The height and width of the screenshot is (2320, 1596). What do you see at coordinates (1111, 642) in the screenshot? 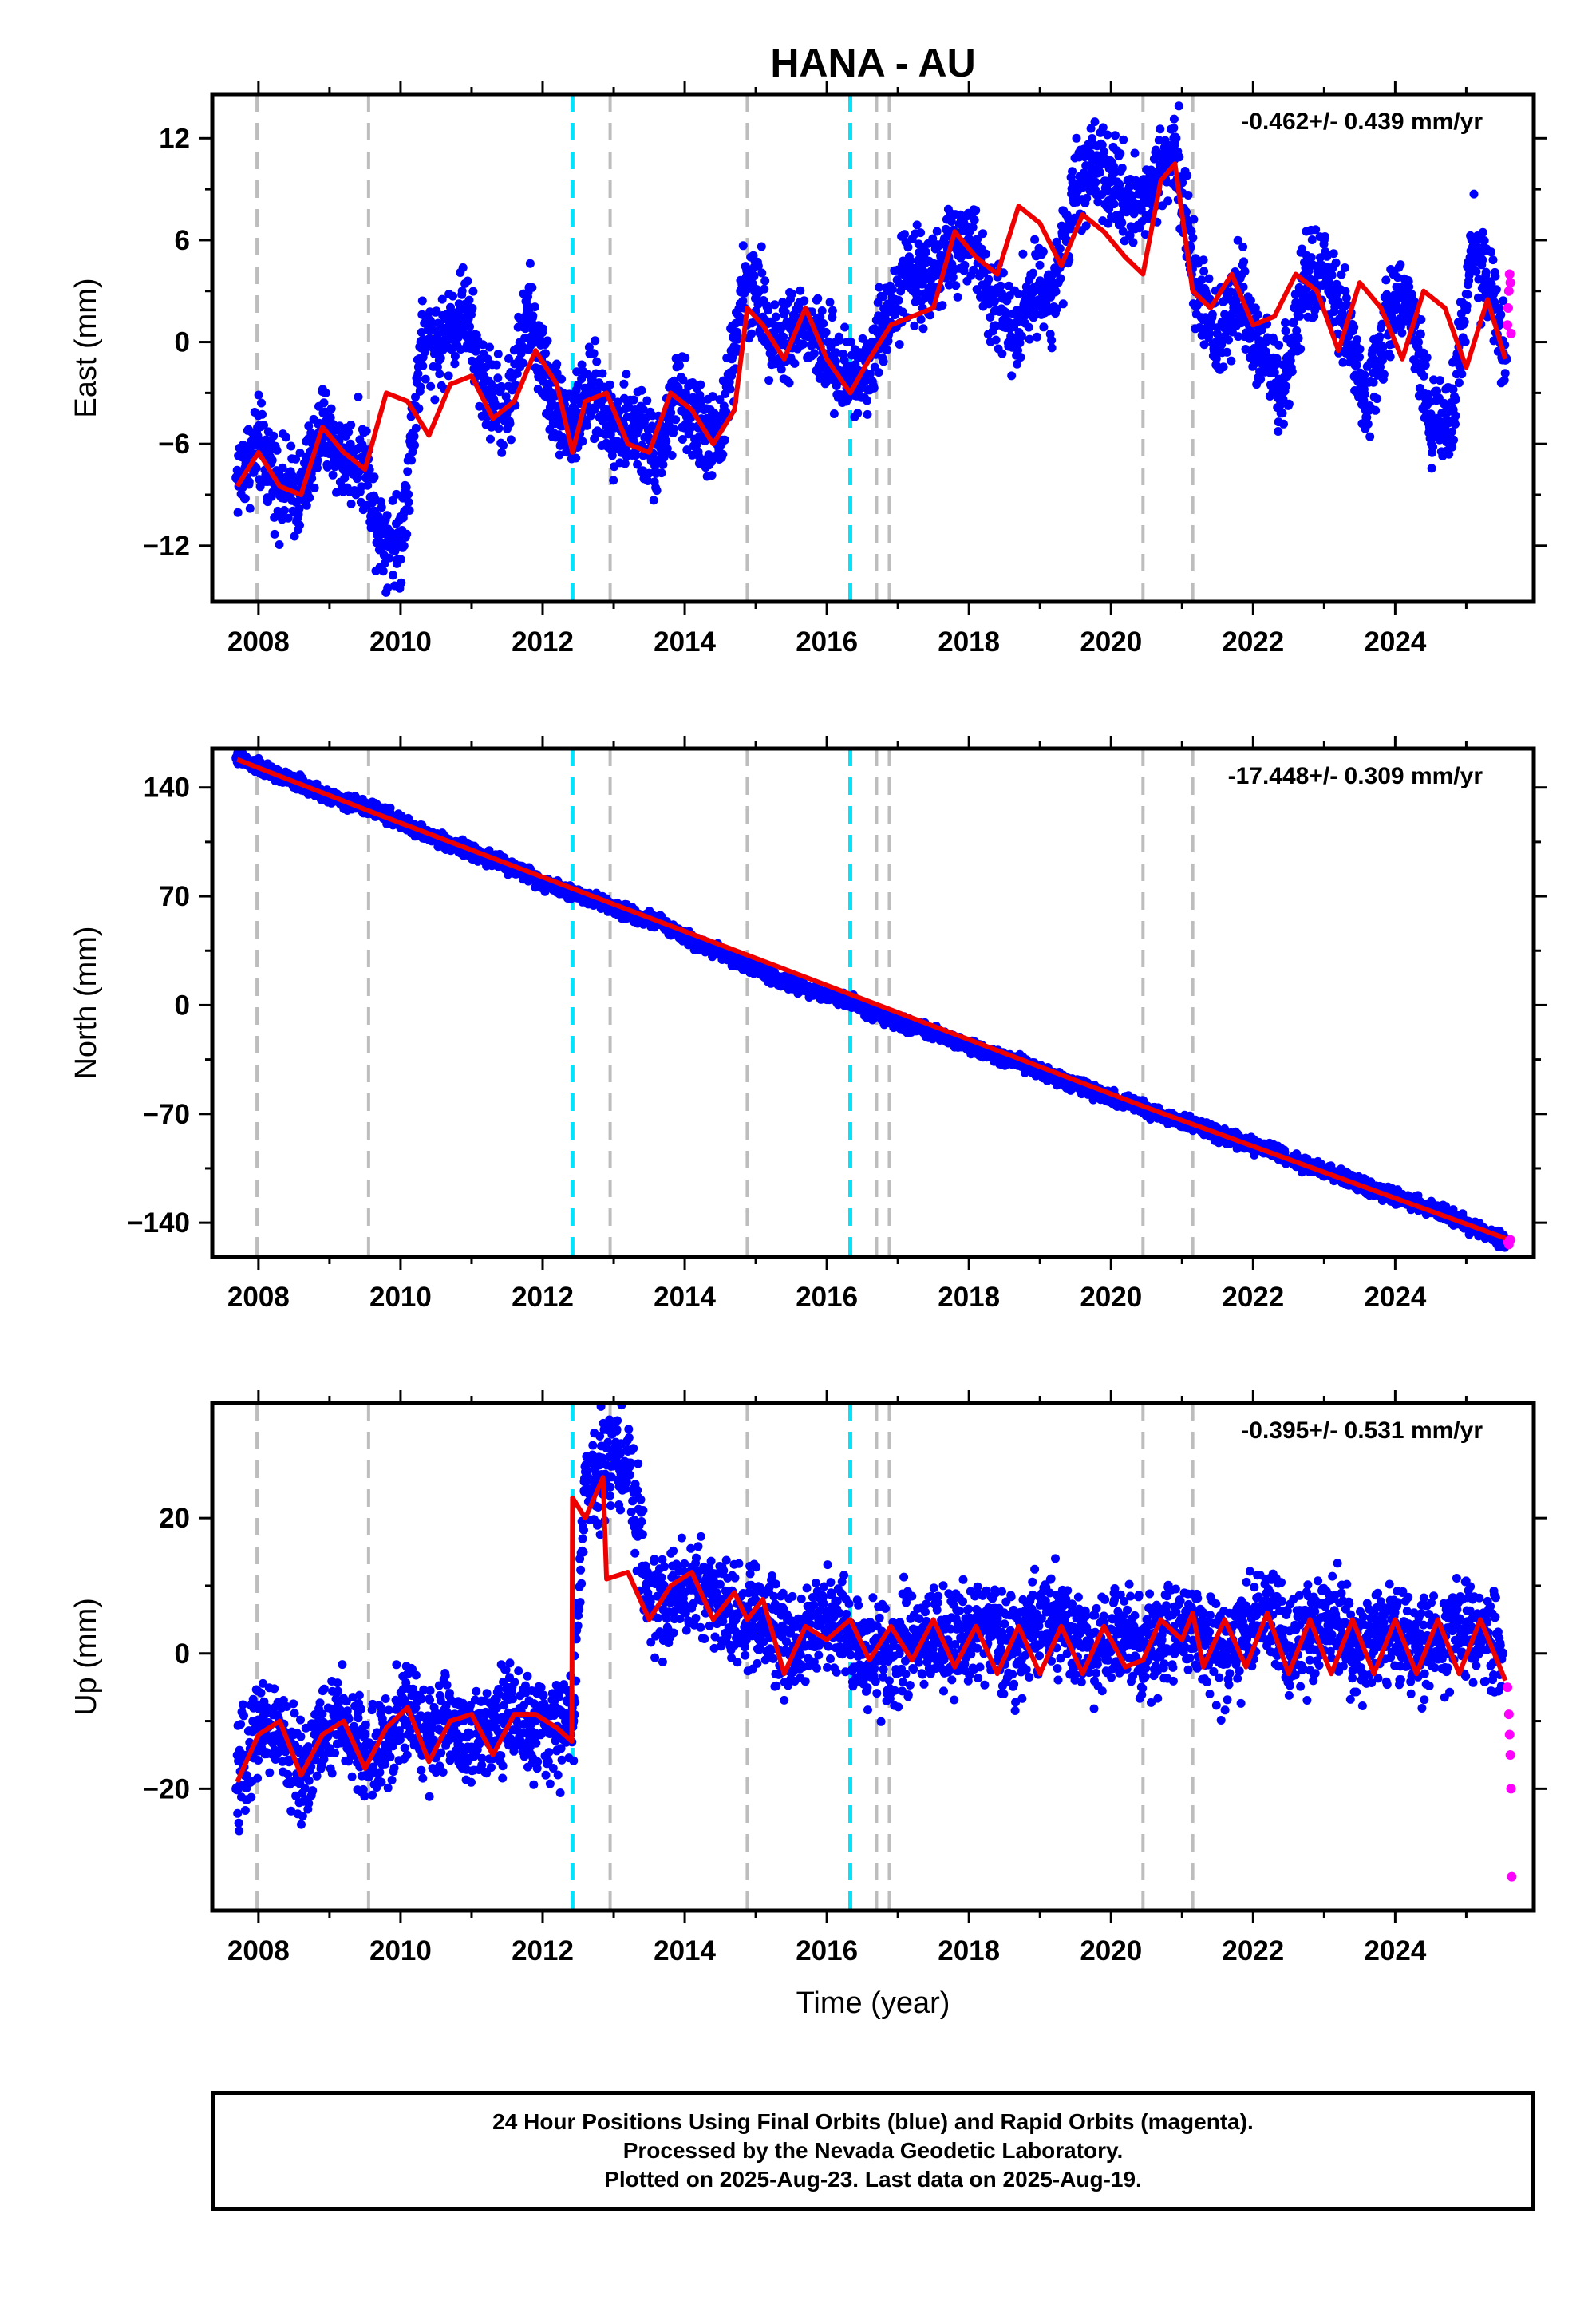
I see `x-tick-label: 2020` at bounding box center [1111, 642].